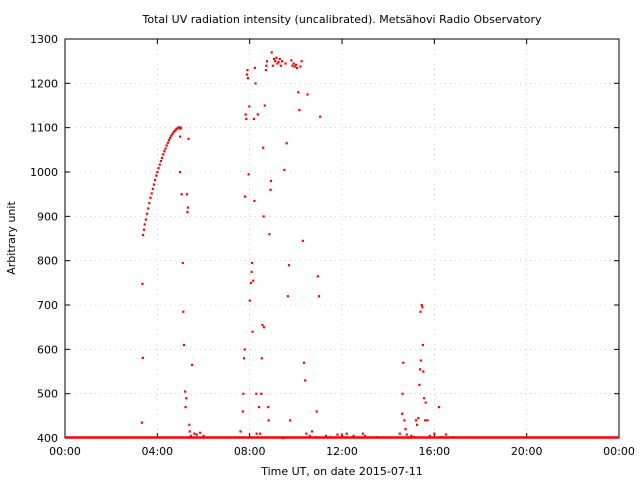  I want to click on y-tick-label: 600, so click(47, 349).